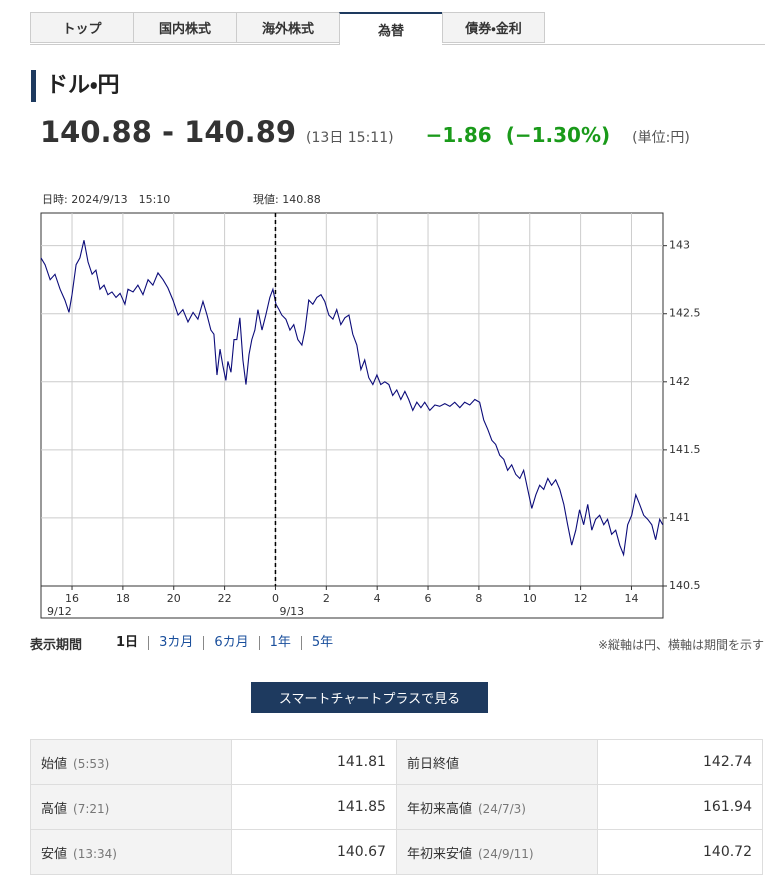 The height and width of the screenshot is (885, 770). Describe the element at coordinates (679, 517) in the screenshot. I see `y-tick-label: 141` at that location.